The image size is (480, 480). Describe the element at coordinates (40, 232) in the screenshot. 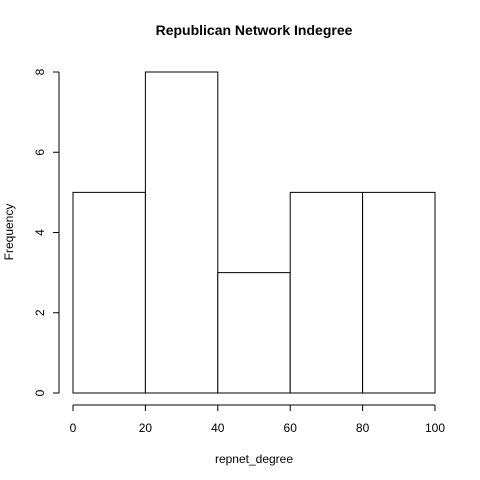

I see `y-tick-label-2: 4` at that location.